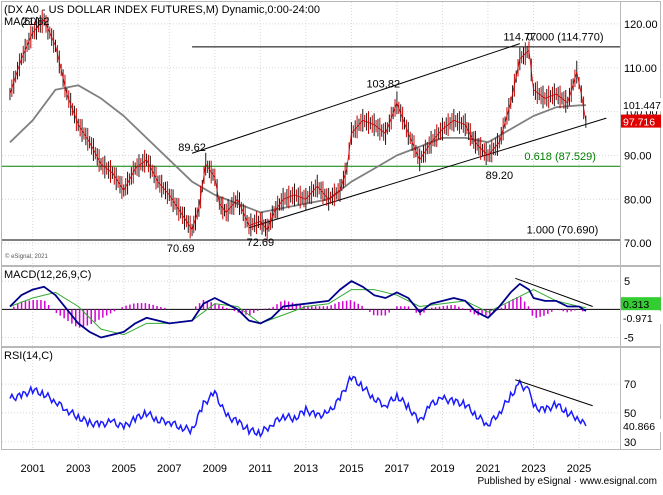 This screenshot has height=495, width=663. I want to click on annotation-label: 0.618 (87.529), so click(560, 157).